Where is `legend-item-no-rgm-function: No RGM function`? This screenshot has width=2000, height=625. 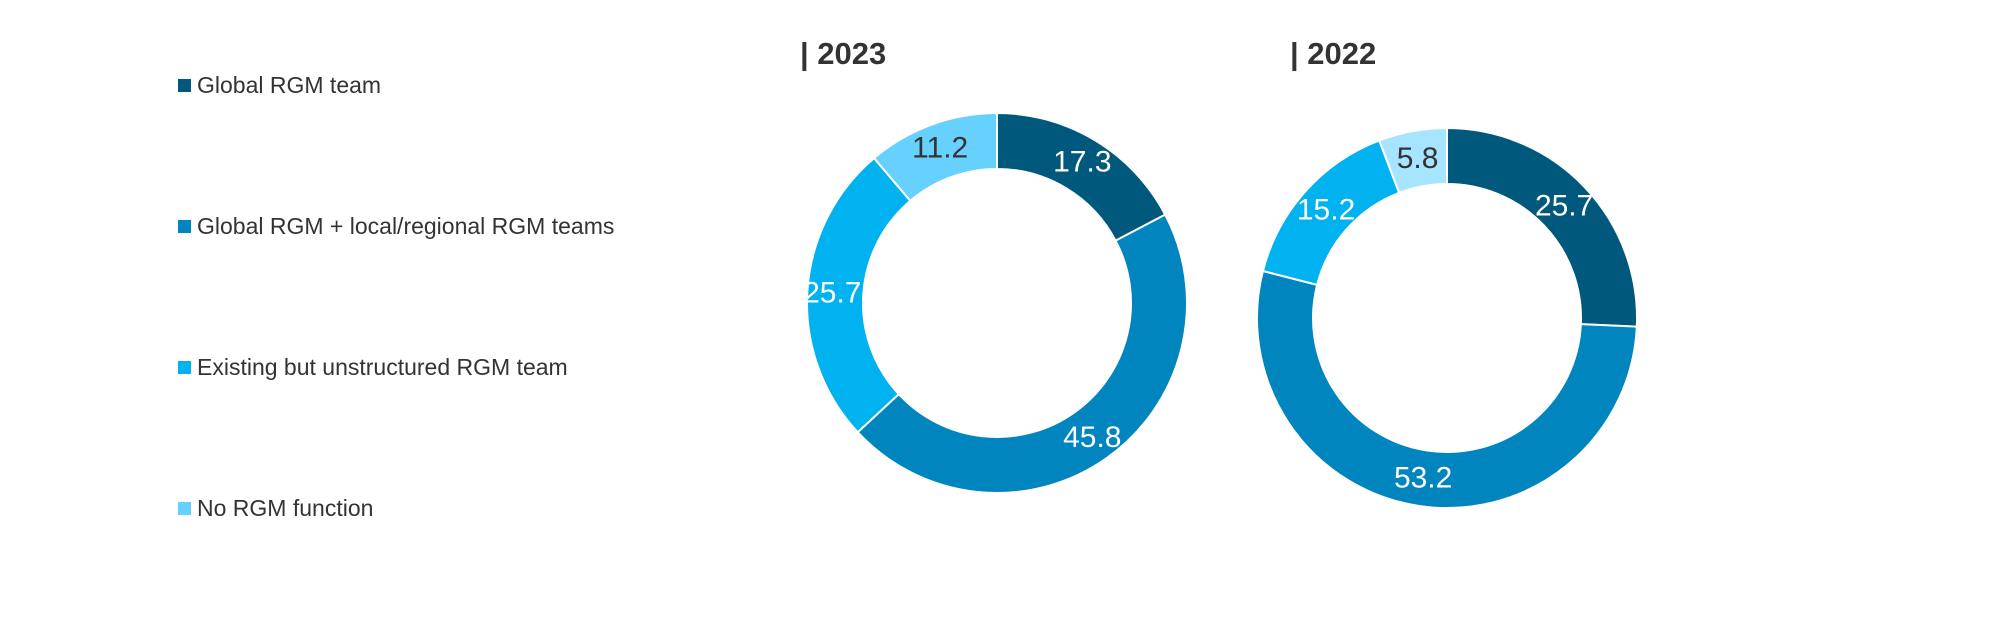
legend-item-no-rgm-function: No RGM function is located at coordinates (275, 508).